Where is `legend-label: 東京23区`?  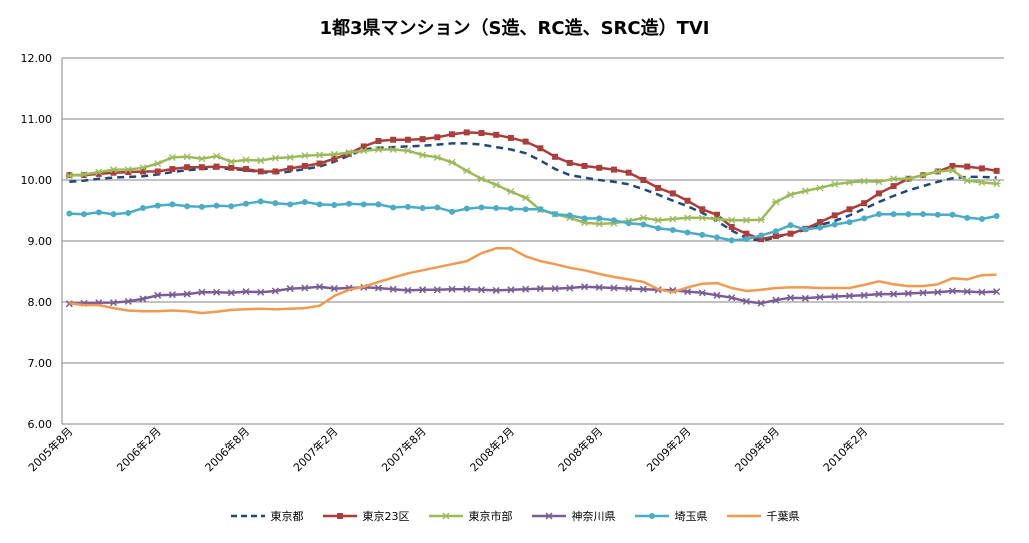 legend-label: 東京23区 is located at coordinates (386, 516).